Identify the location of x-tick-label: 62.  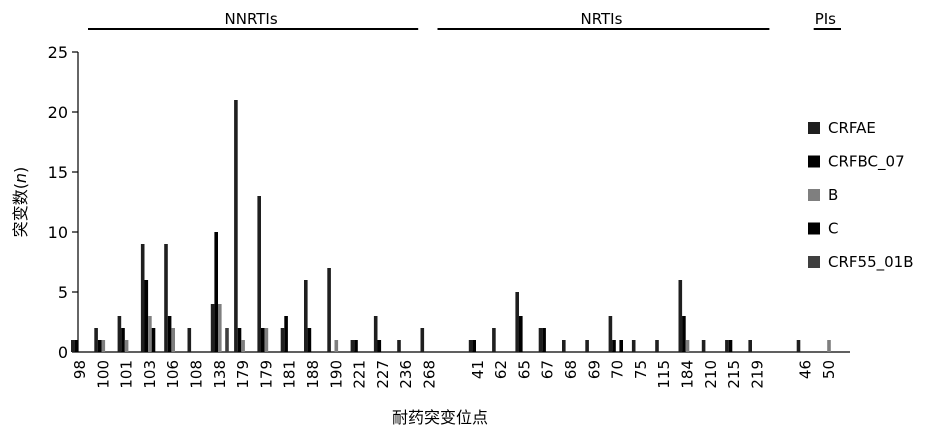
(501, 369).